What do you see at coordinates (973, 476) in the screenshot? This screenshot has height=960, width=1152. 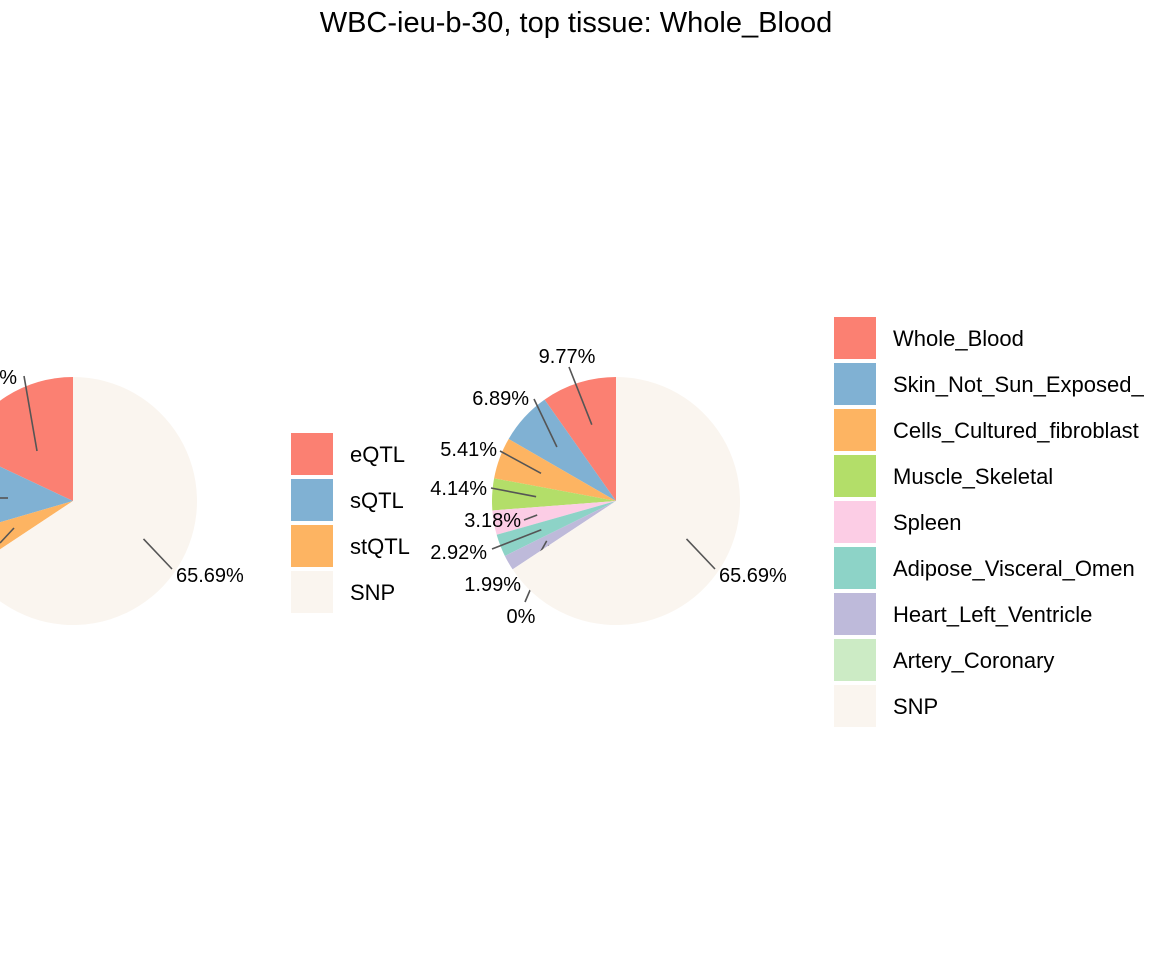 I see `legend-label-muscle-skeletal: Muscle_Skeletal` at bounding box center [973, 476].